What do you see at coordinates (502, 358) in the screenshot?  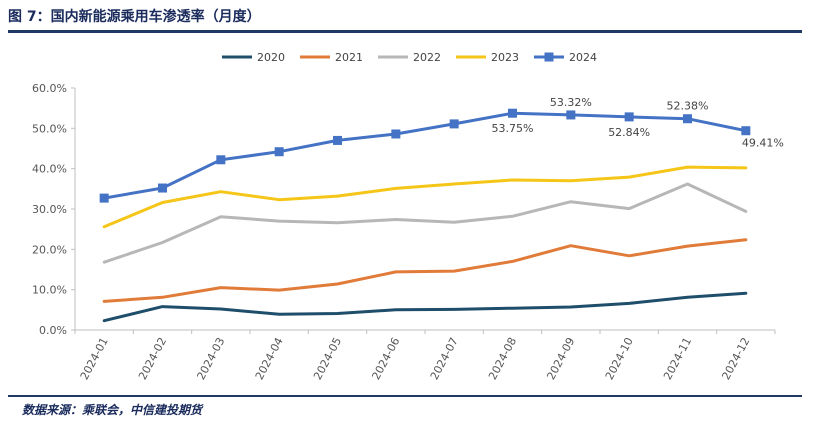 I see `x-tick-label: 2024-08` at bounding box center [502, 358].